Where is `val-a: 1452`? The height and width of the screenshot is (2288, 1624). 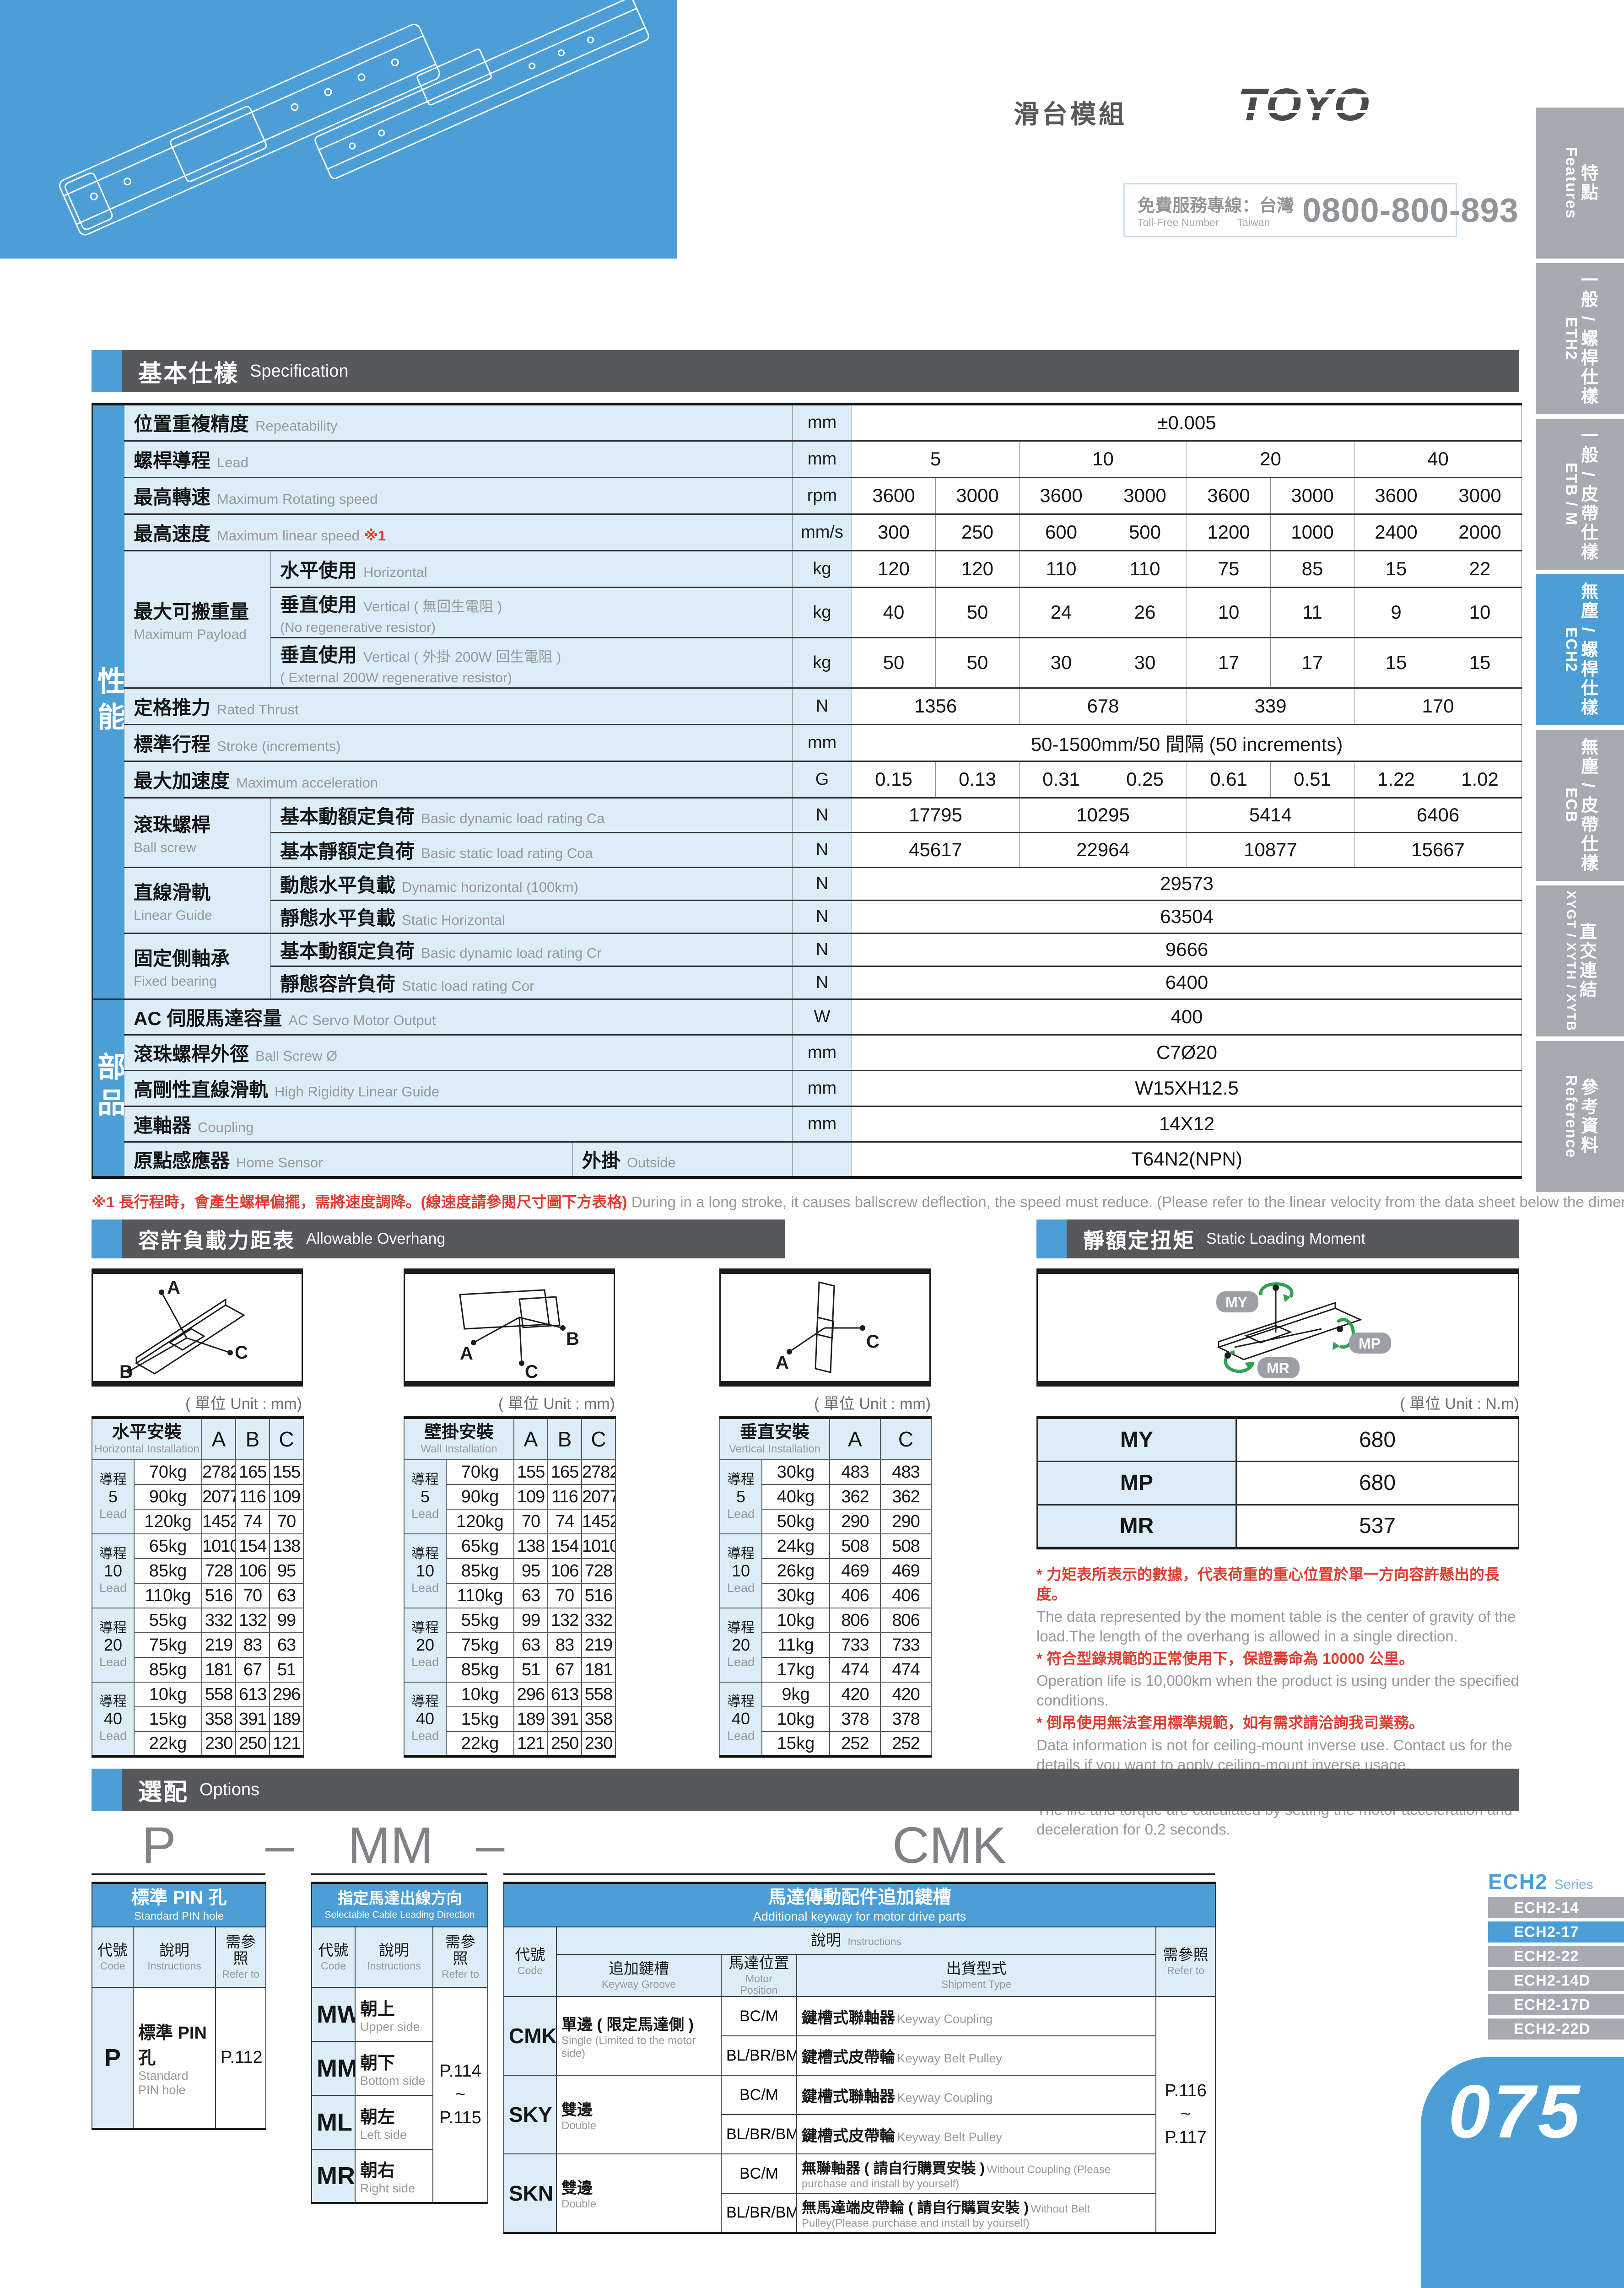 val-a: 1452 is located at coordinates (219, 1521).